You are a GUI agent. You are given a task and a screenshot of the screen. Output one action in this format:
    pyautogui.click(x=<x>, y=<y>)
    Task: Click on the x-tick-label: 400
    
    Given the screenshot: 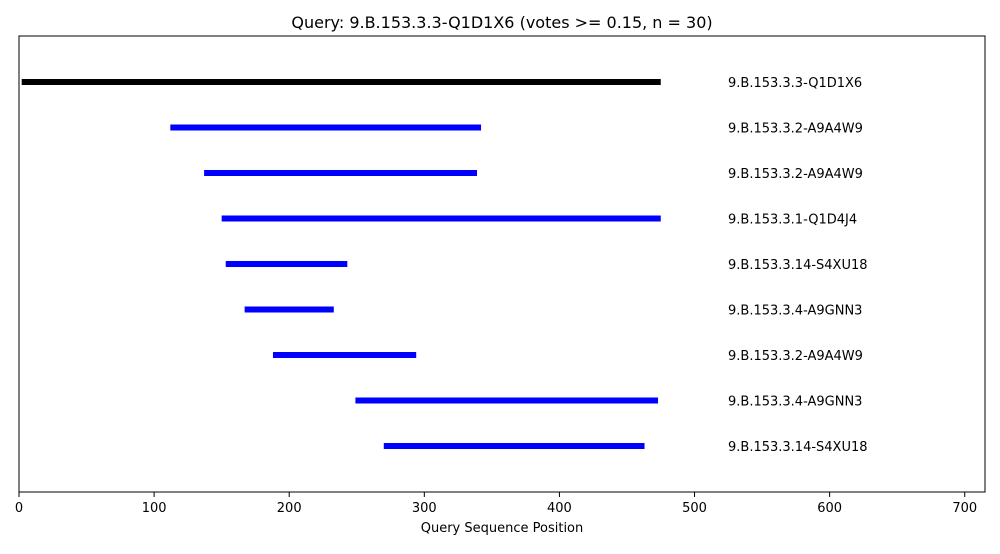 What is the action you would take?
    pyautogui.click(x=559, y=508)
    